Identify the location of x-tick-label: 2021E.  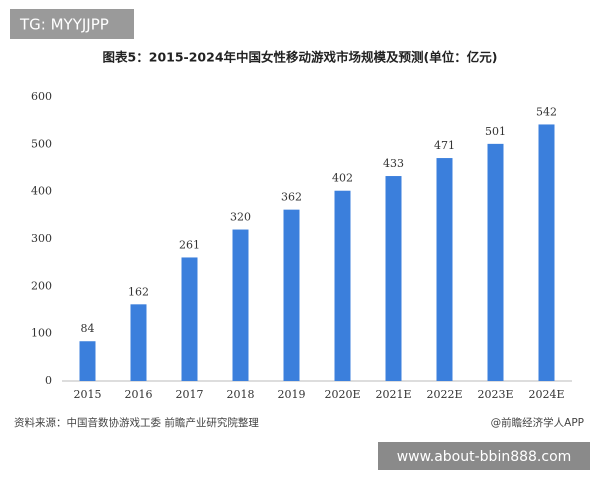
(393, 394).